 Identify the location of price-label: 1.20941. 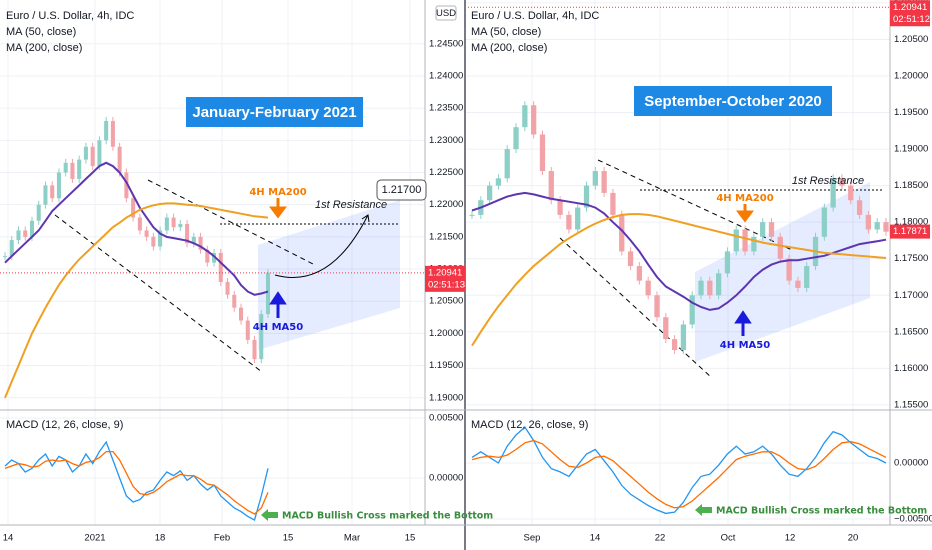
(445, 272).